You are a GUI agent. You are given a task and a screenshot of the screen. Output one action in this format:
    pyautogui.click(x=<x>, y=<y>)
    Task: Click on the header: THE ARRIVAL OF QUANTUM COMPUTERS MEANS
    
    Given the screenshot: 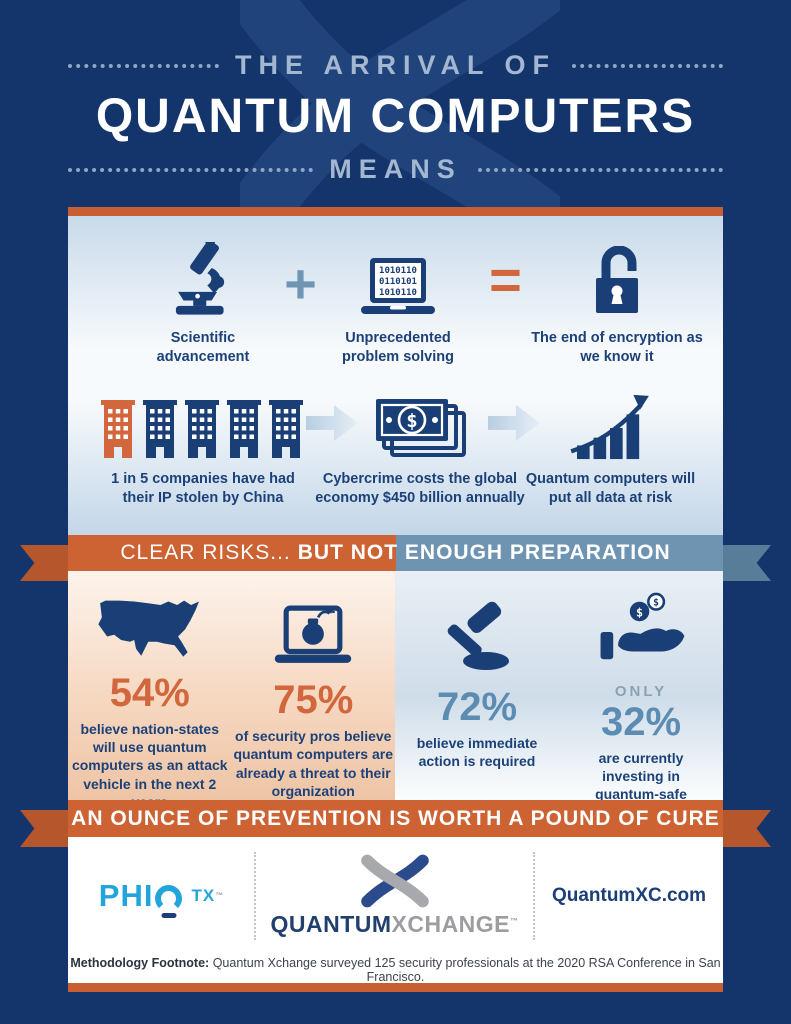 What is the action you would take?
    pyautogui.click(x=396, y=117)
    